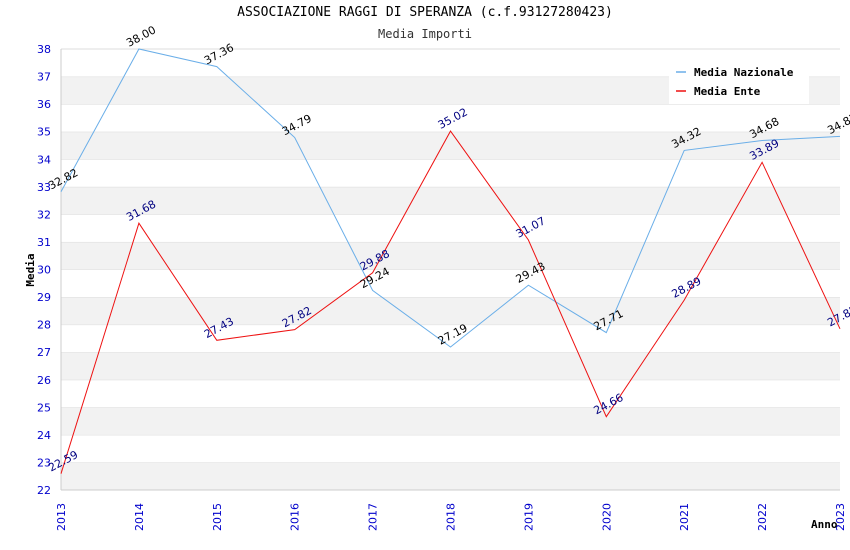  What do you see at coordinates (61, 517) in the screenshot?
I see `x-tick-label: 2013` at bounding box center [61, 517].